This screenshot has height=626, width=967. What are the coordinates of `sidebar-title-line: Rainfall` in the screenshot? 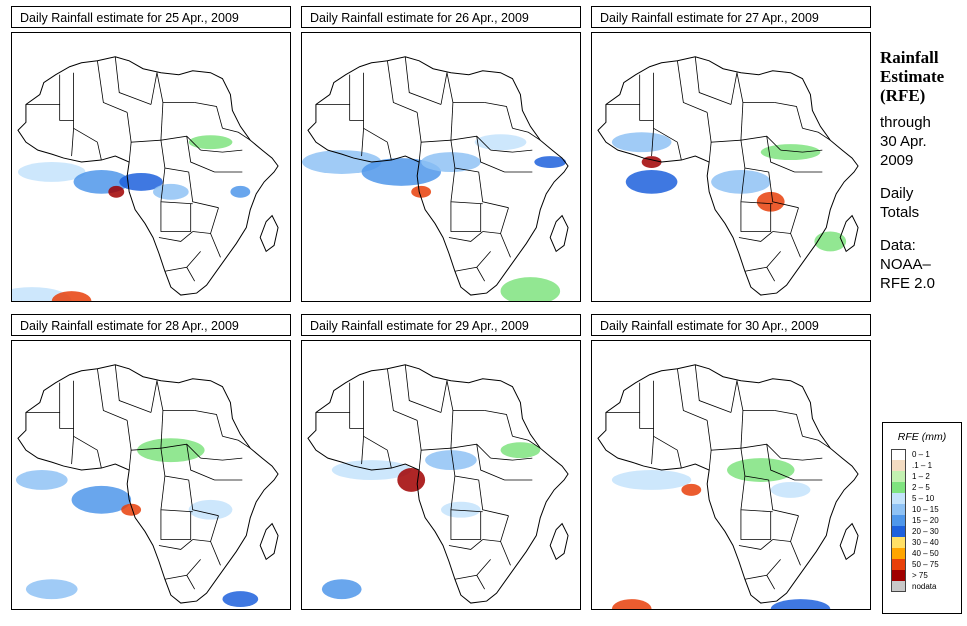 It's located at (909, 57).